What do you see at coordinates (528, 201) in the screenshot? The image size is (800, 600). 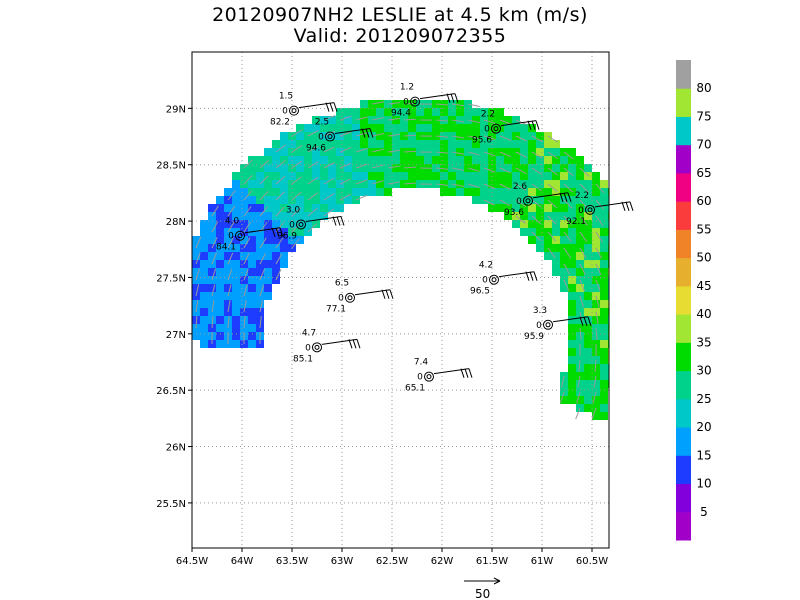 I see `station-marker-inner` at bounding box center [528, 201].